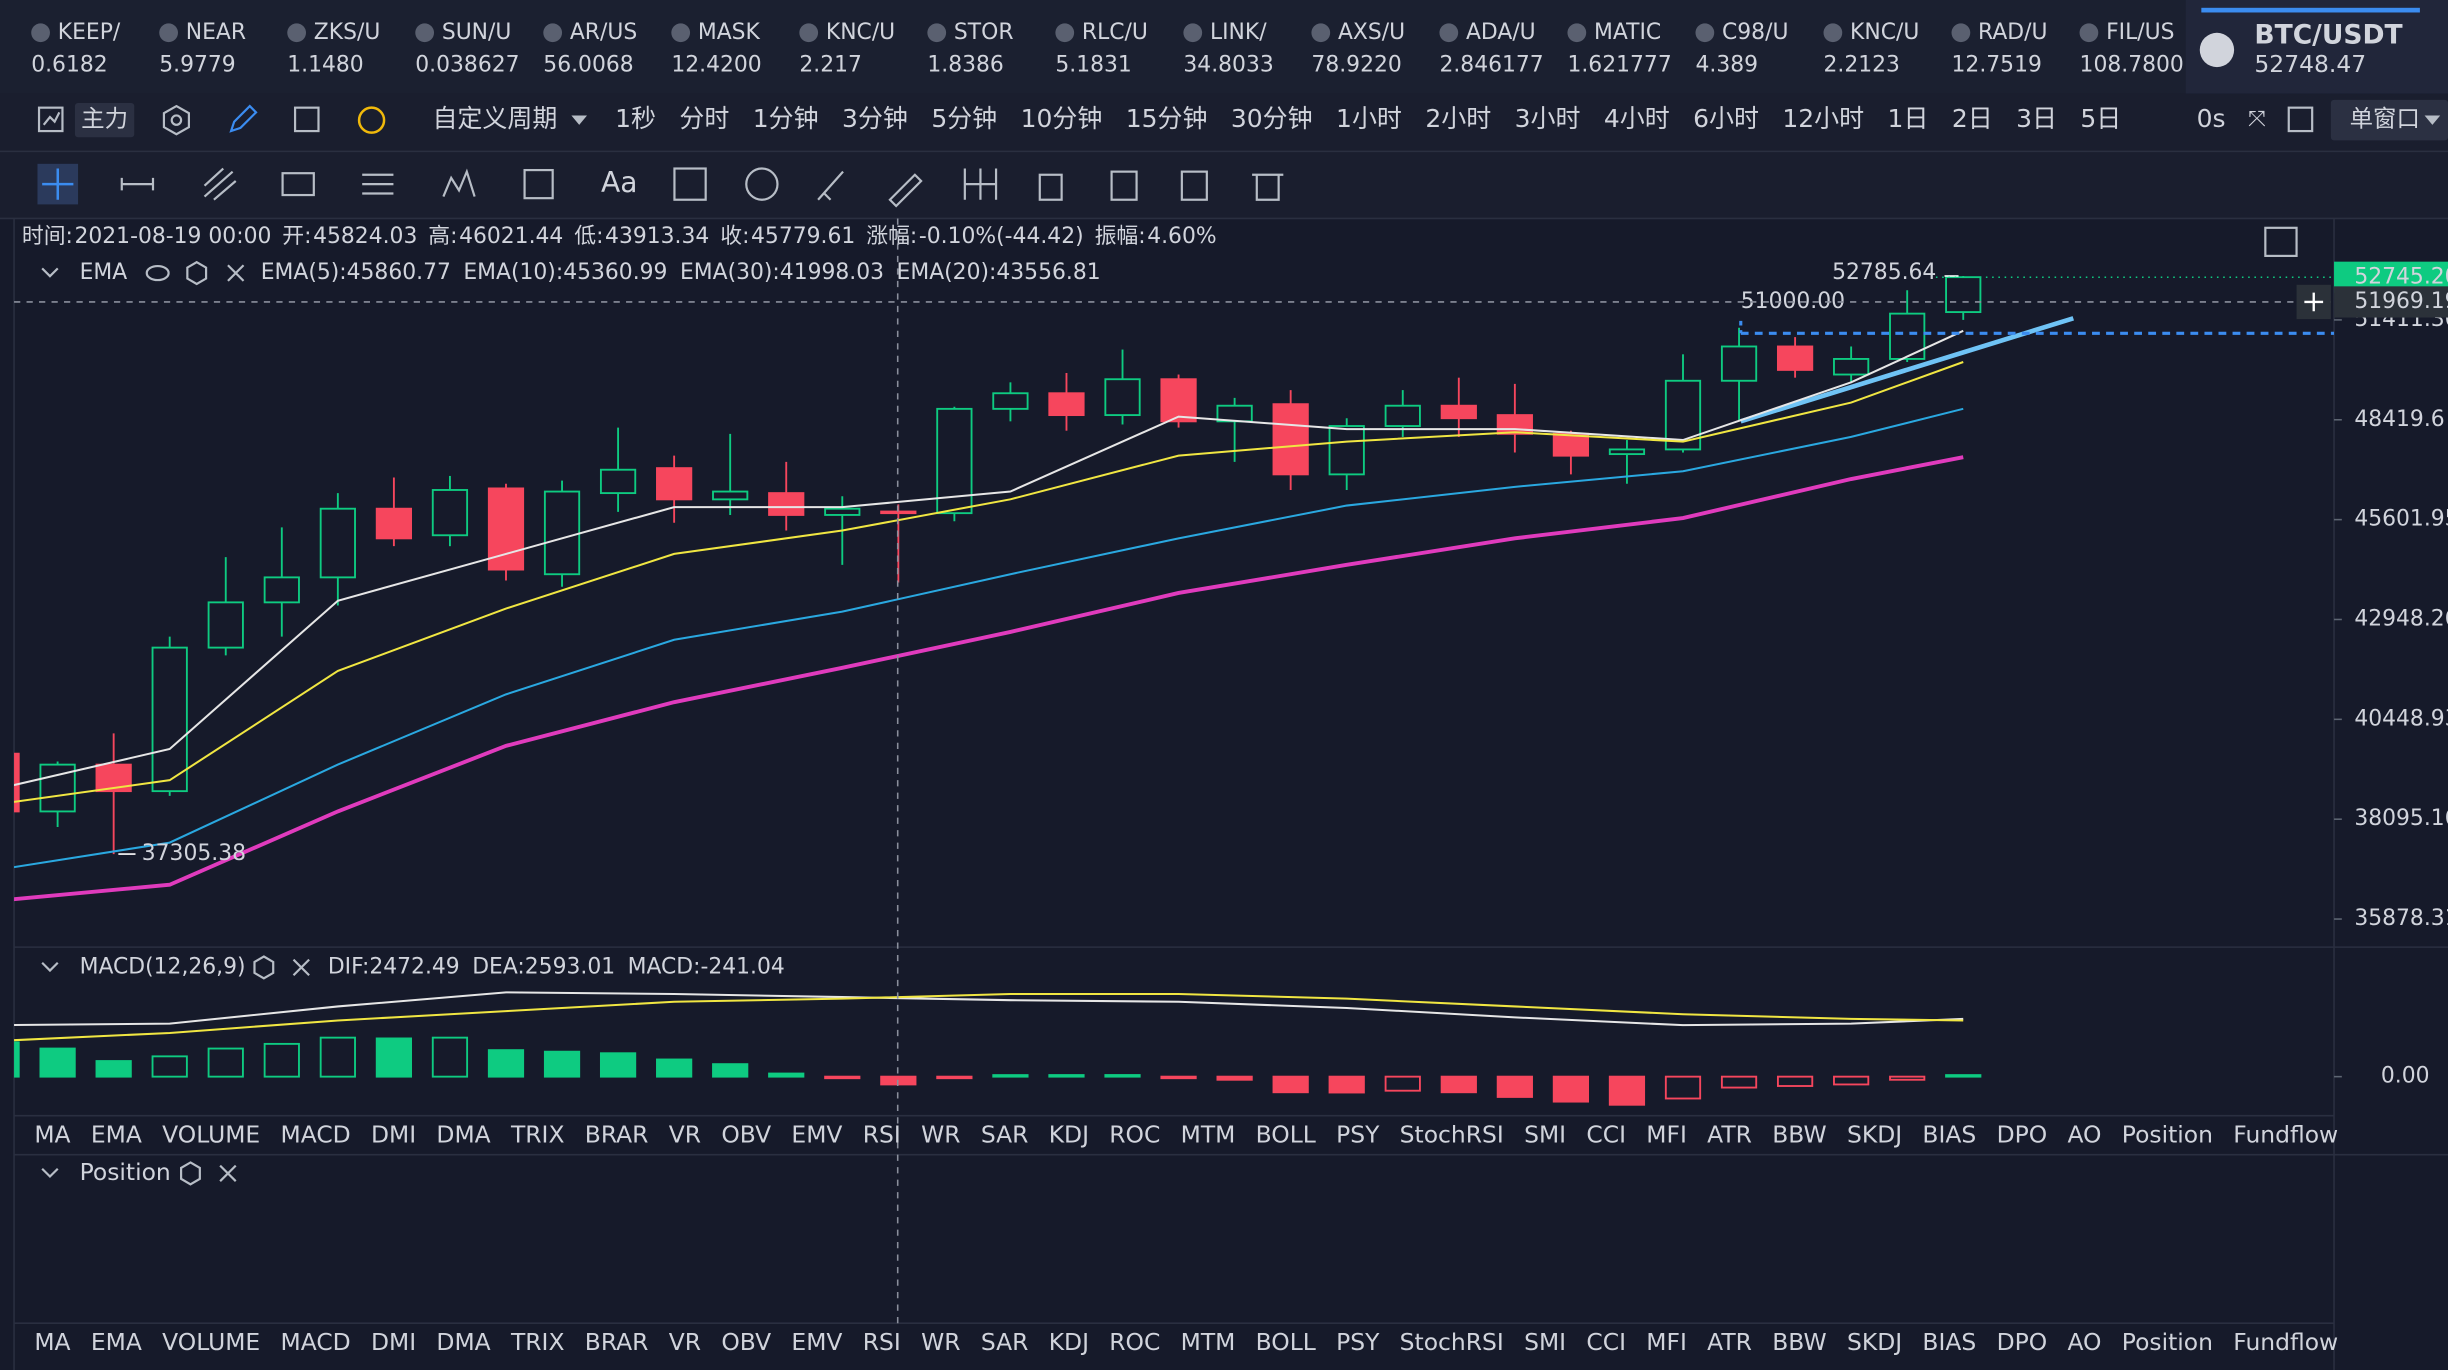 The width and height of the screenshot is (2448, 1370). Describe the element at coordinates (1874, 1134) in the screenshot. I see `indicator-tab: SKDJ` at that location.